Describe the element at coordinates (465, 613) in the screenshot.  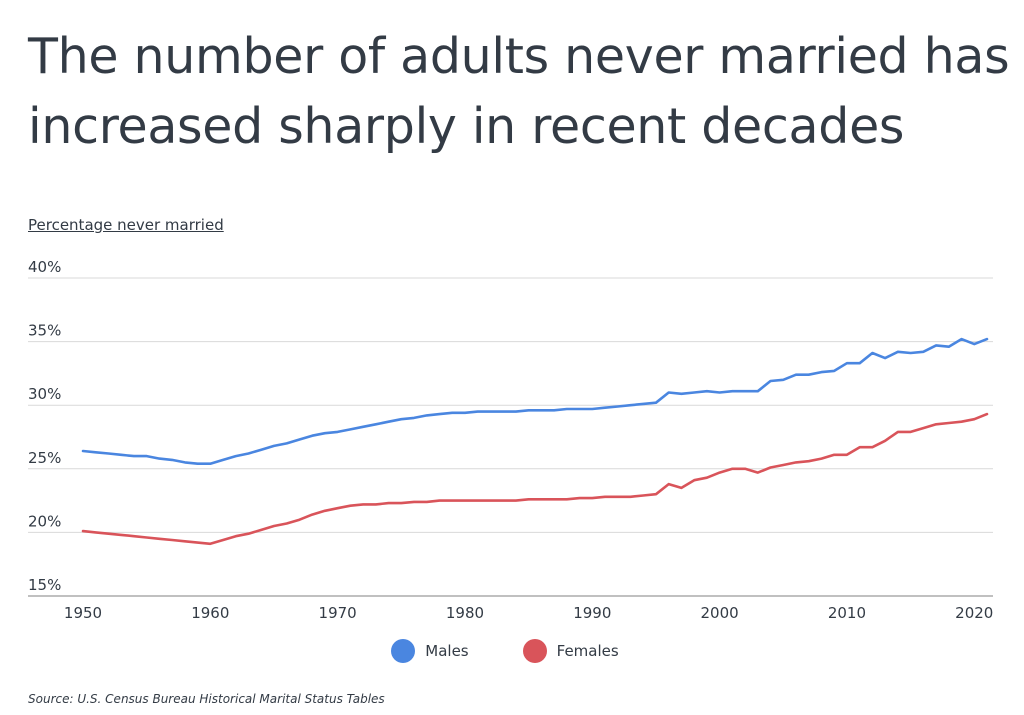
I see `x-tick-label: 1980` at that location.